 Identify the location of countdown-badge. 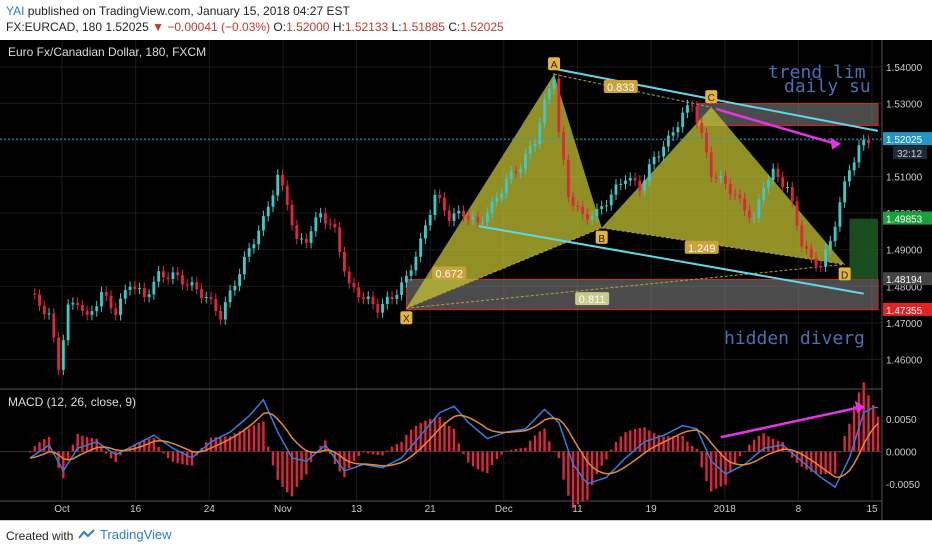
(910, 153).